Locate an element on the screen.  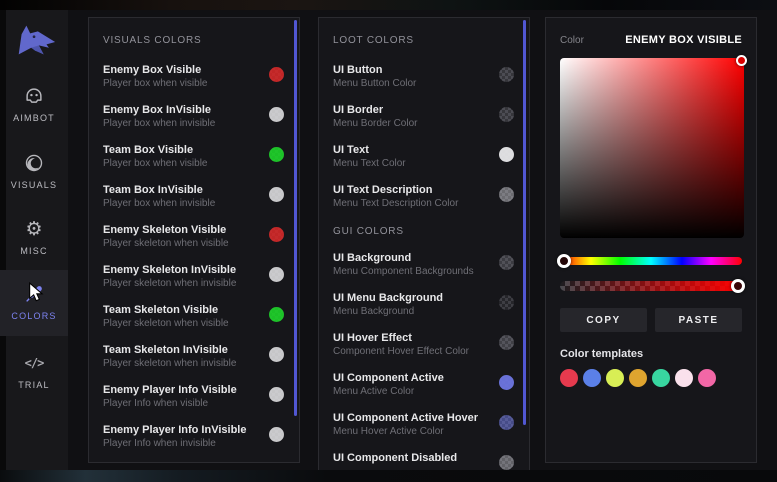
color-row: UI Menu Background Menu Background is located at coordinates (424, 312).